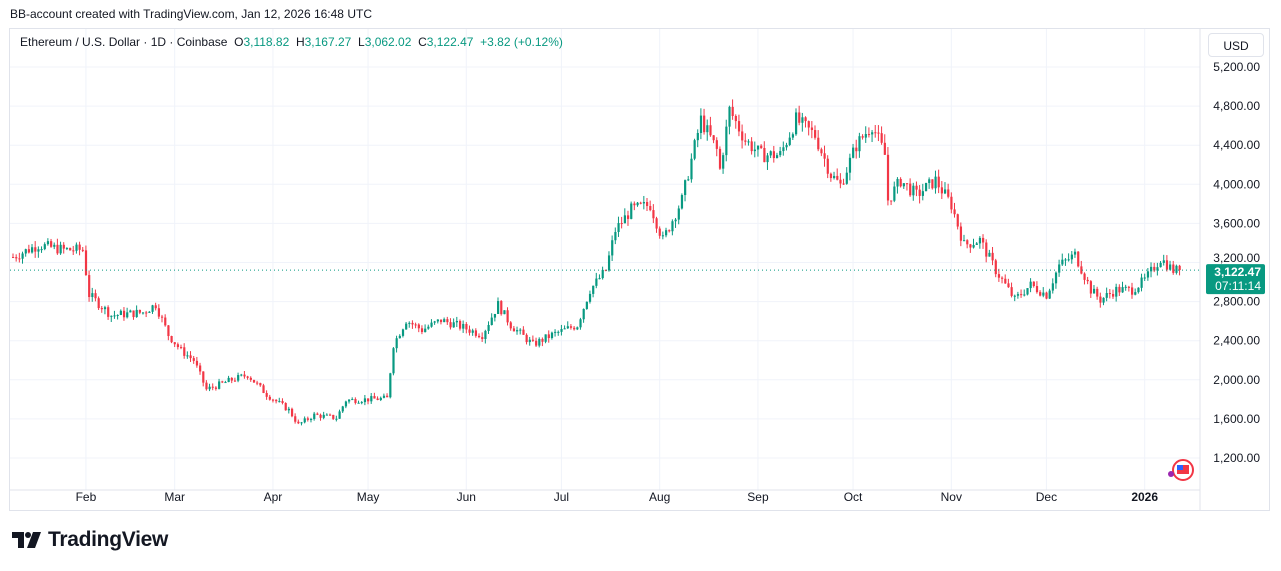  What do you see at coordinates (124, 42) in the screenshot?
I see `symbol-title: Ethereum / U.S. Dollar · 1D · Coinbase` at bounding box center [124, 42].